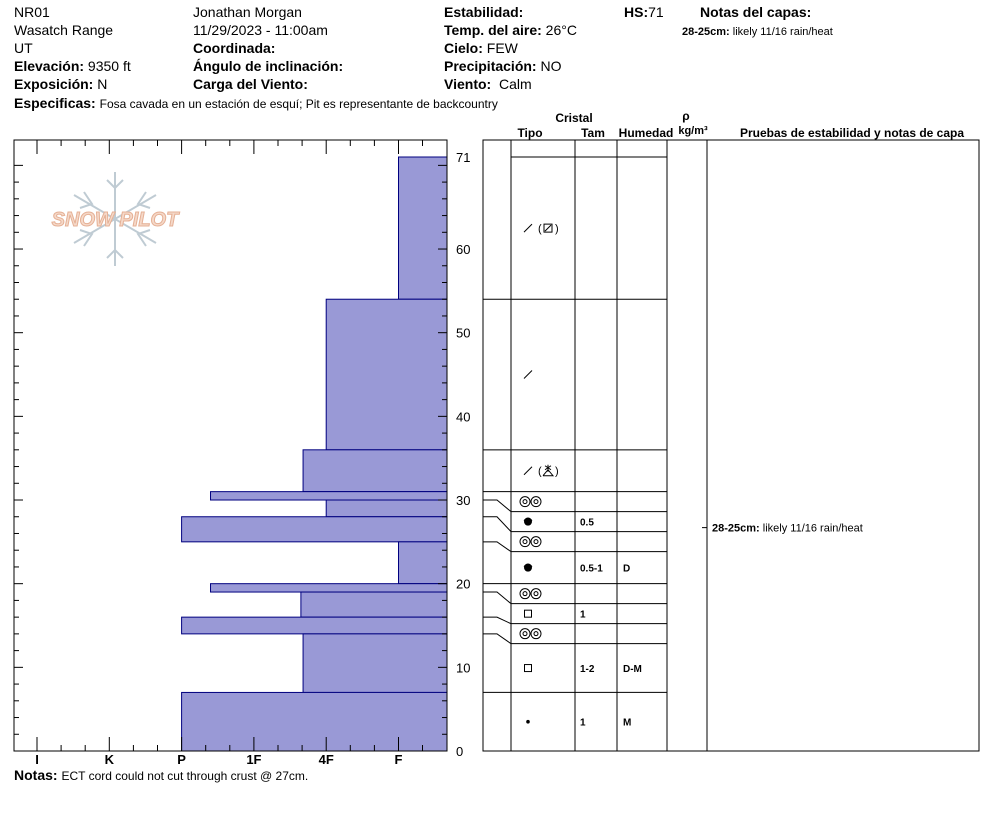  I want to click on air-temp: Temp. del aire: 26°C, so click(510, 30).